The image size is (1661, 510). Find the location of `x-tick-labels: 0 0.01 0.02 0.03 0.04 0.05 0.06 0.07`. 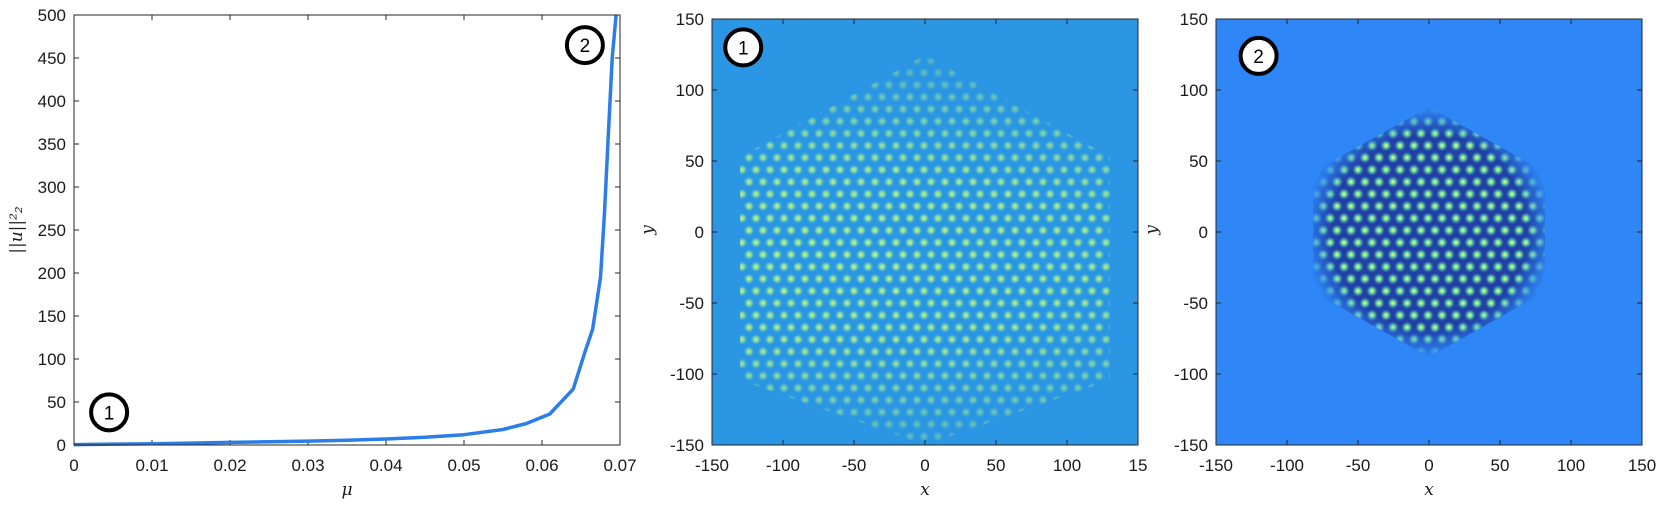

x-tick-labels: 0 0.01 0.02 0.03 0.04 0.05 0.06 0.07 is located at coordinates (352, 465).